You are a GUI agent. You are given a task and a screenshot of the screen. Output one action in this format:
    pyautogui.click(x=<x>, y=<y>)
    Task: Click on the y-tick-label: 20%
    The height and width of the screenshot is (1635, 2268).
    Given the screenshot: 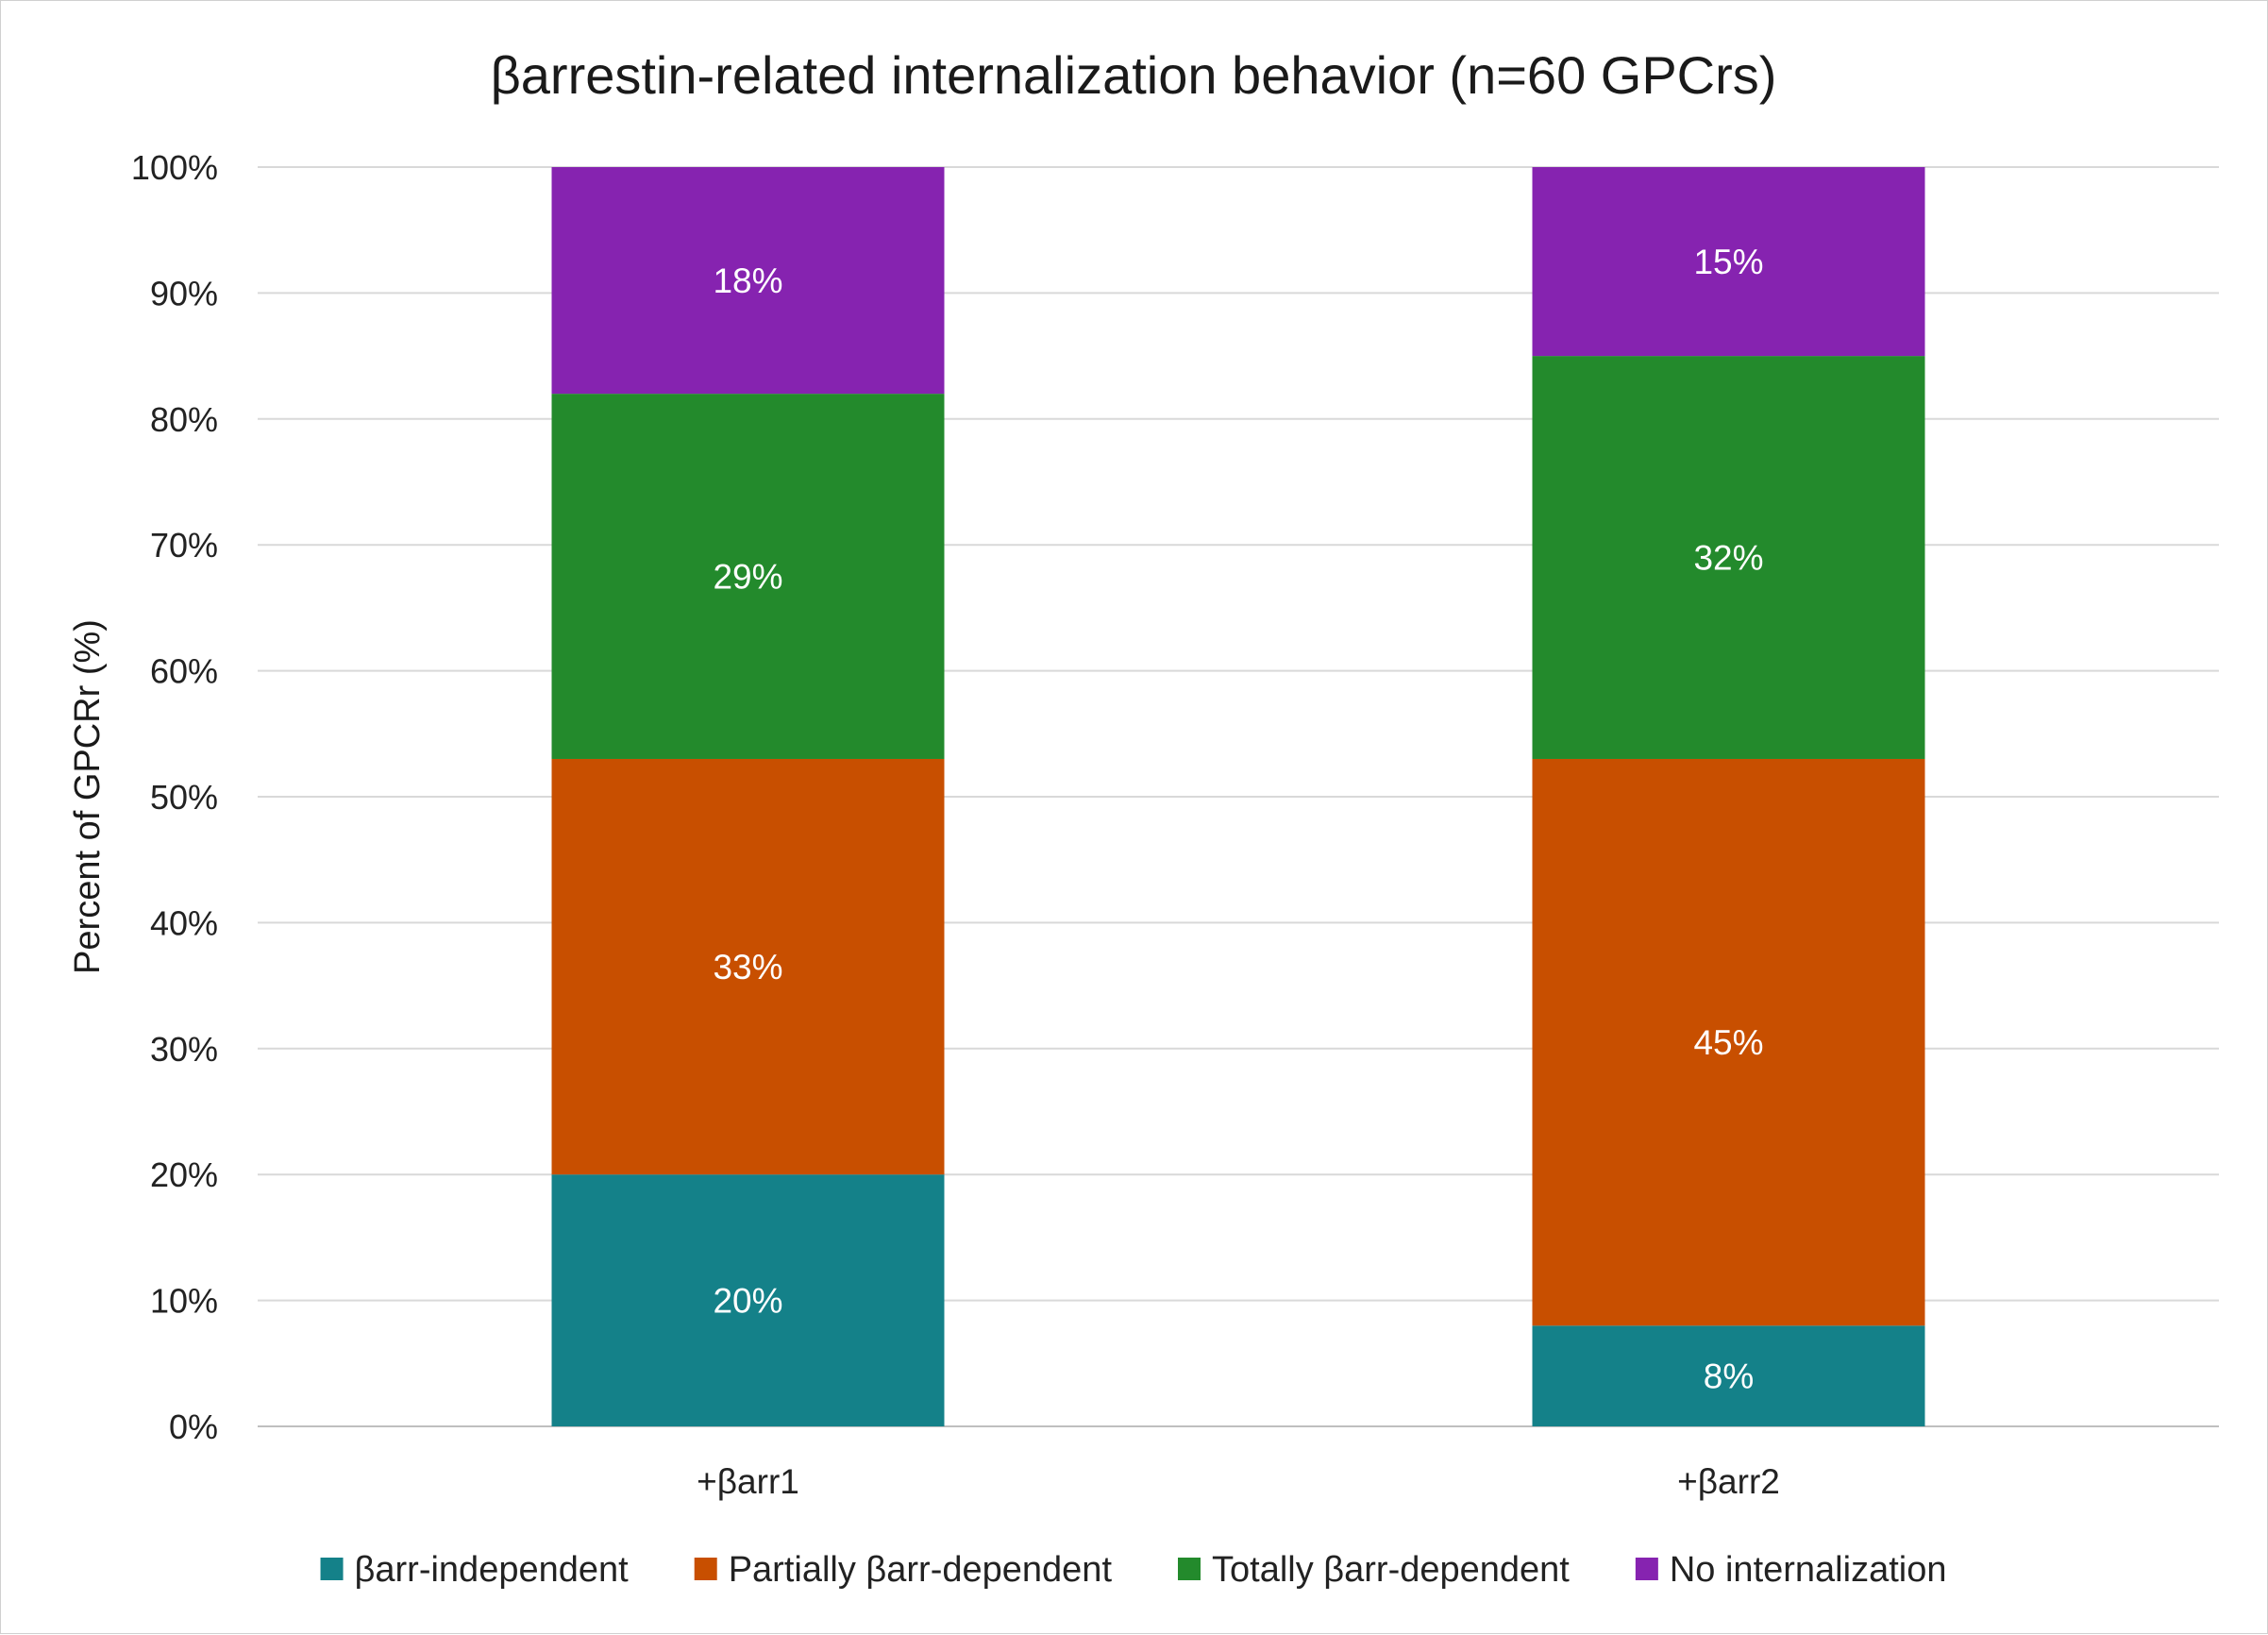 What is the action you would take?
    pyautogui.click(x=184, y=1174)
    